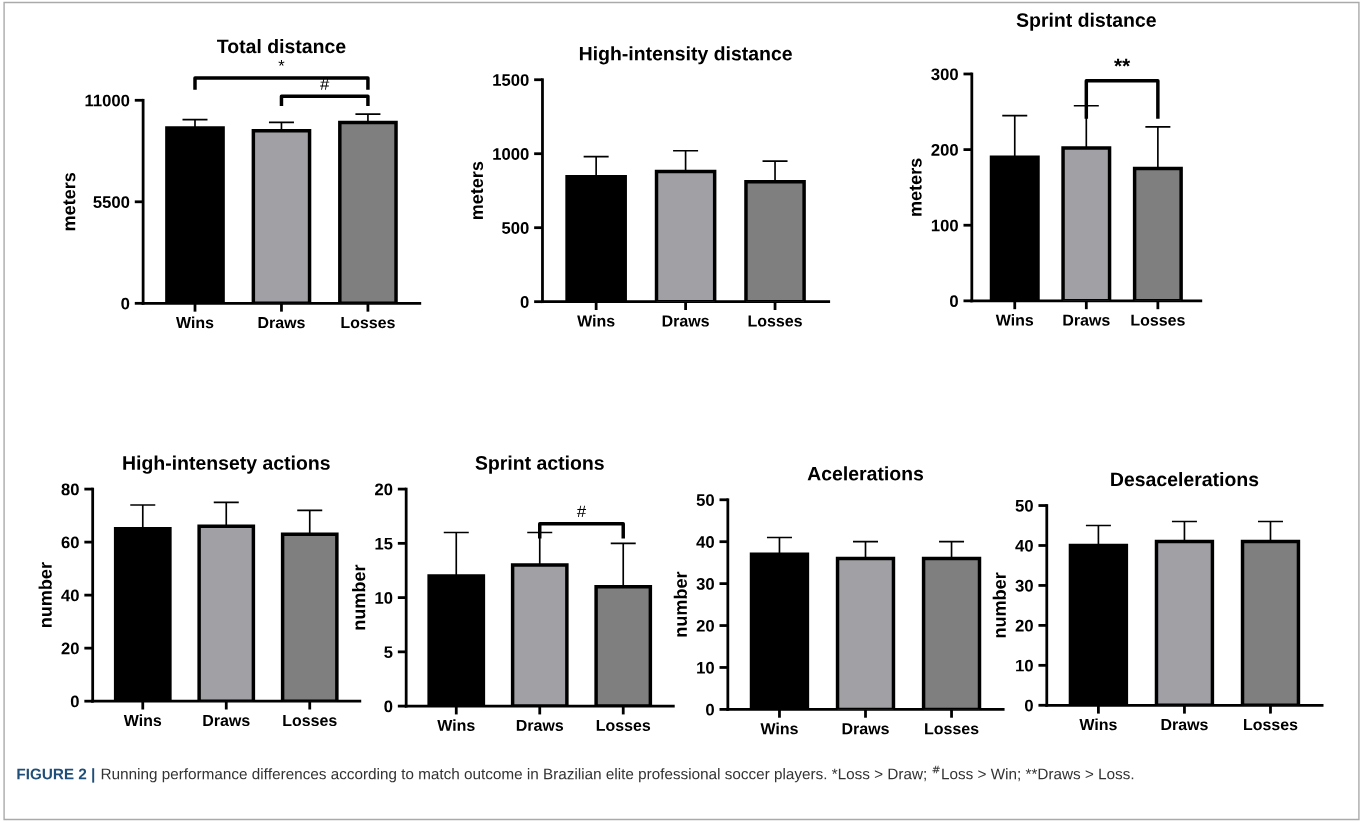  What do you see at coordinates (515, 228) in the screenshot?
I see `y-tick-label: 500` at bounding box center [515, 228].